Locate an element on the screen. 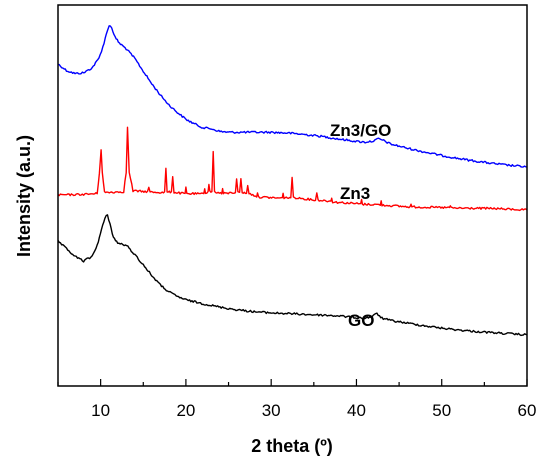  x-tick-label-40: 40 is located at coordinates (356, 410).